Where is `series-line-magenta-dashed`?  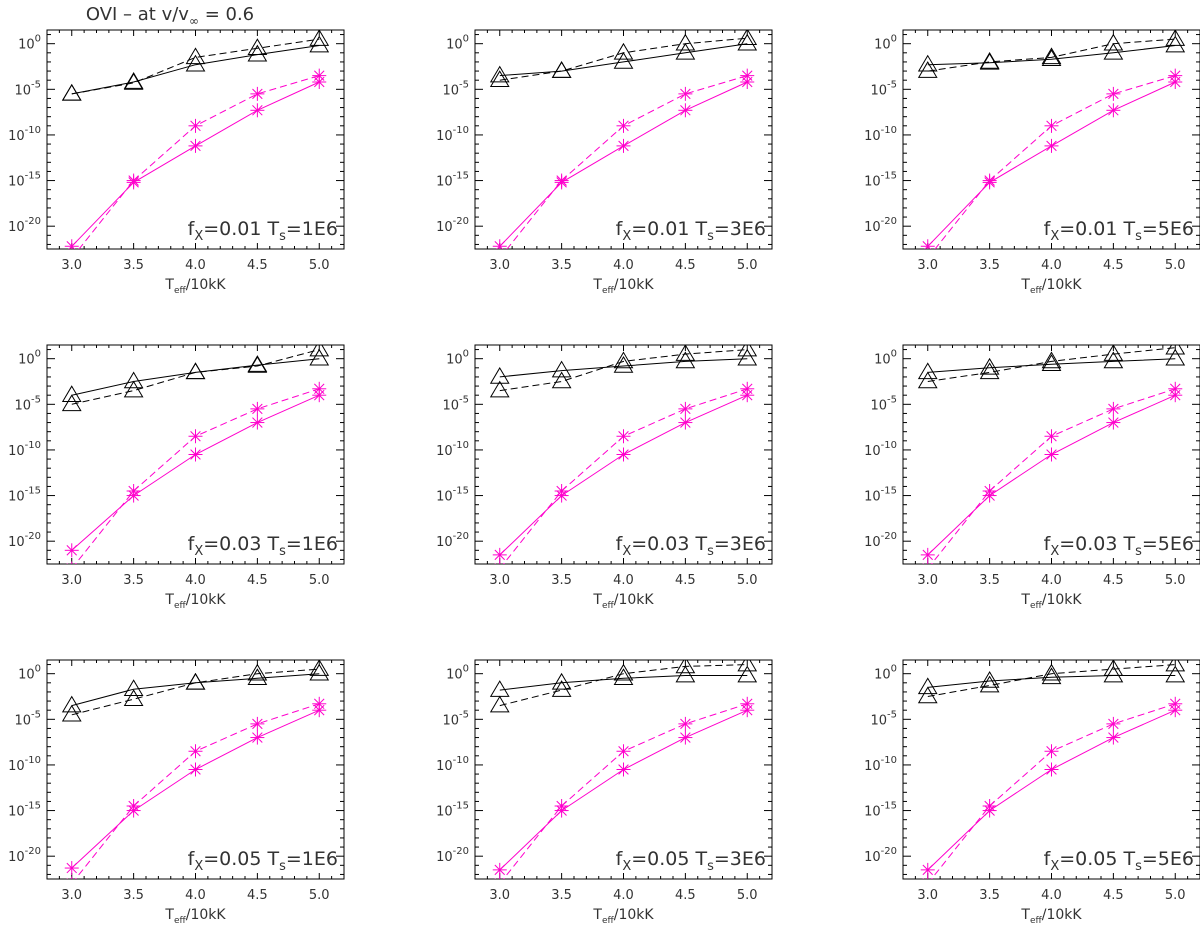 series-line-magenta-dashed is located at coordinates (625, 476).